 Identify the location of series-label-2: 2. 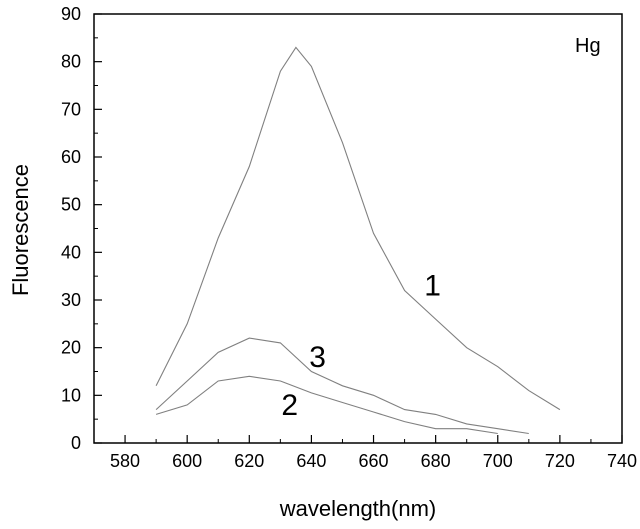
(289, 405).